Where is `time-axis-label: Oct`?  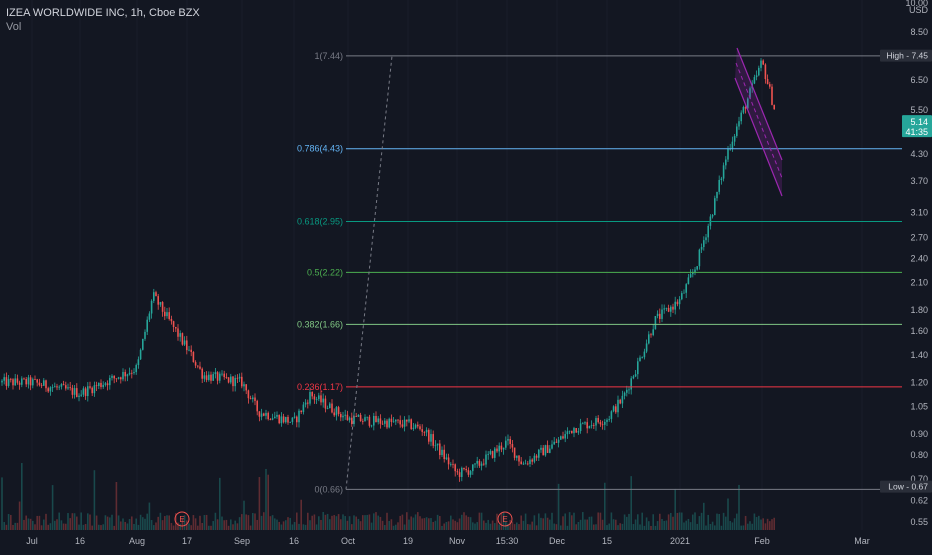 time-axis-label: Oct is located at coordinates (348, 541).